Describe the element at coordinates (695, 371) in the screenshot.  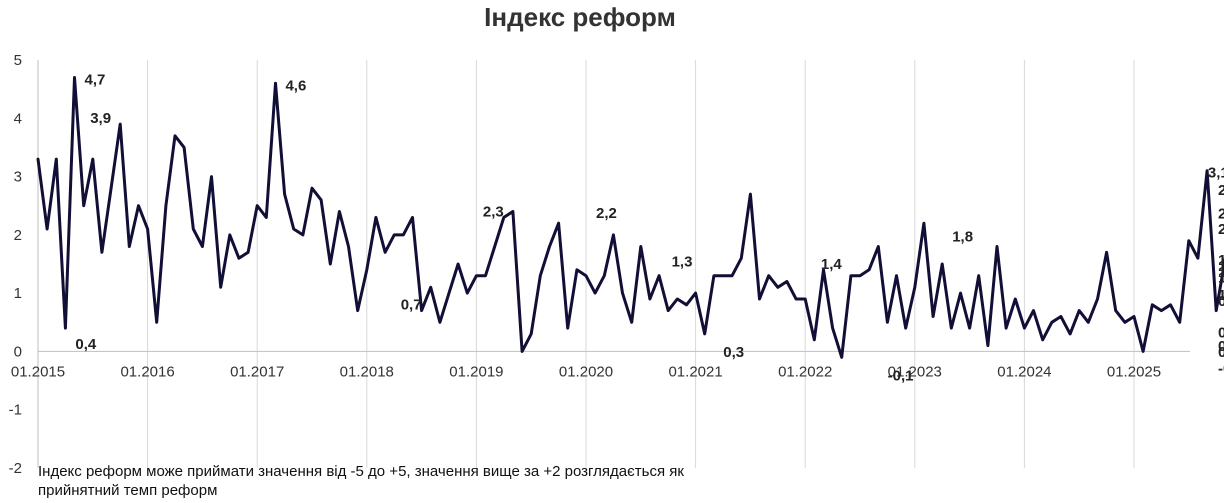
I see `x-tick-label: 01.2021` at that location.